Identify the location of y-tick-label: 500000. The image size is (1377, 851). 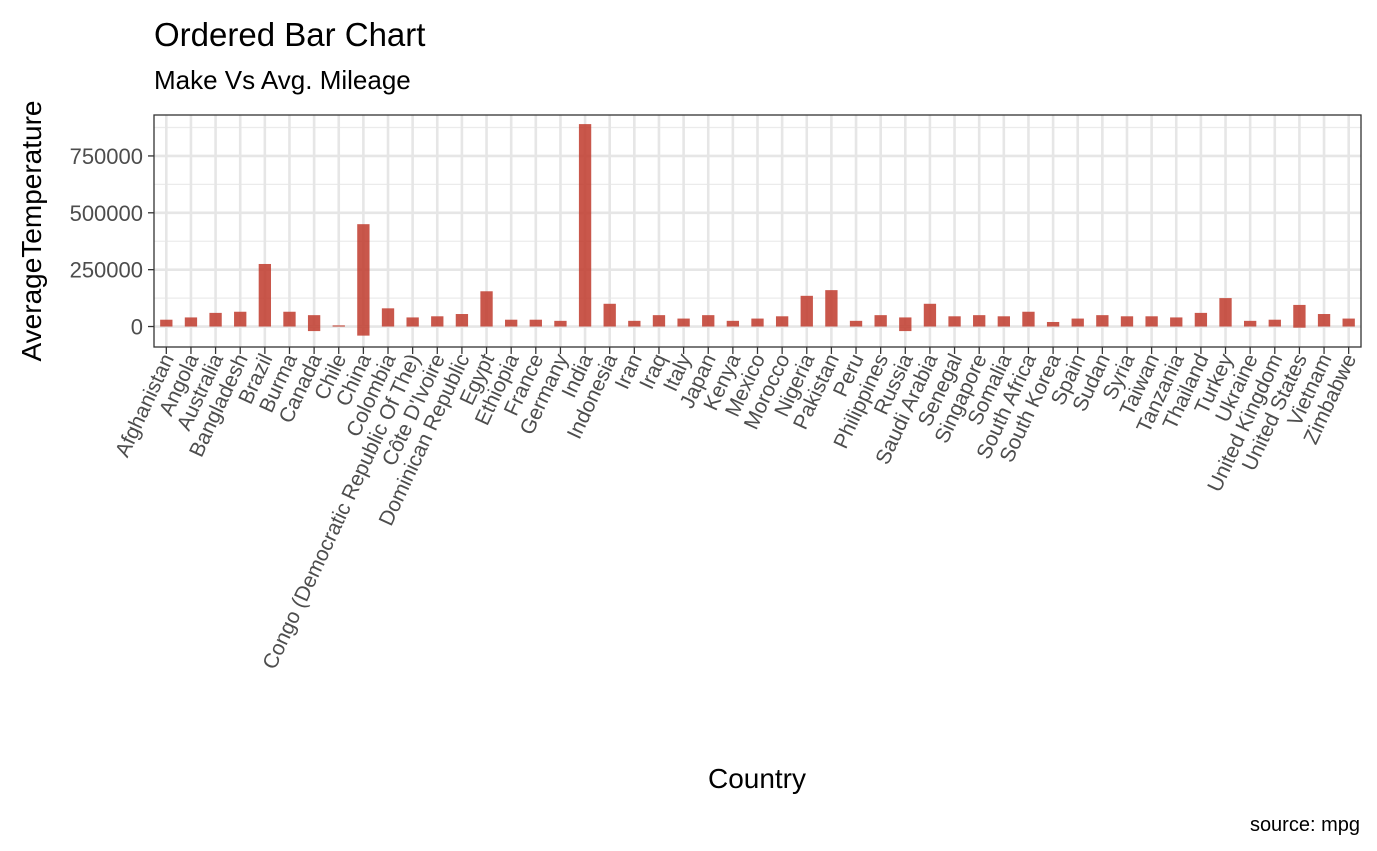
(106, 213).